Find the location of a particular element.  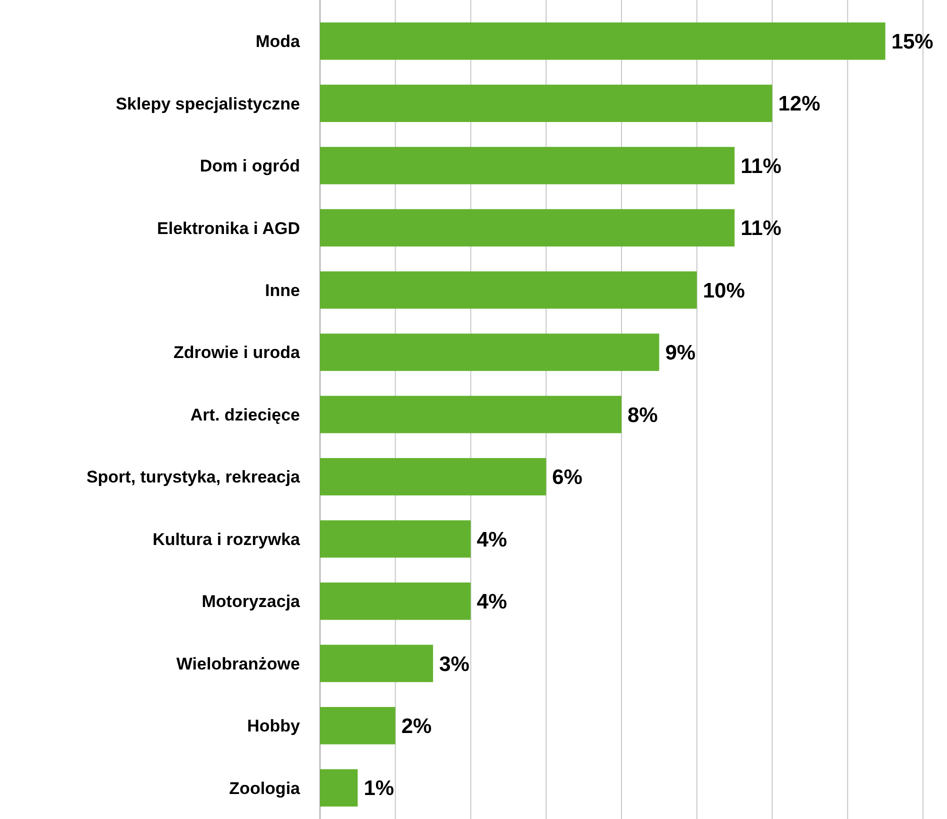

y-tick-label: Sport, turystyka, rekreacja is located at coordinates (193, 477).